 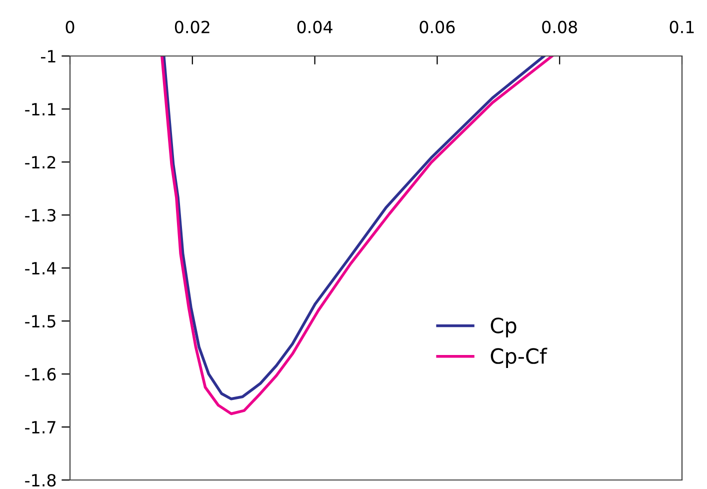 What do you see at coordinates (560, 27) in the screenshot?
I see `x-tick-label: 0.08` at bounding box center [560, 27].